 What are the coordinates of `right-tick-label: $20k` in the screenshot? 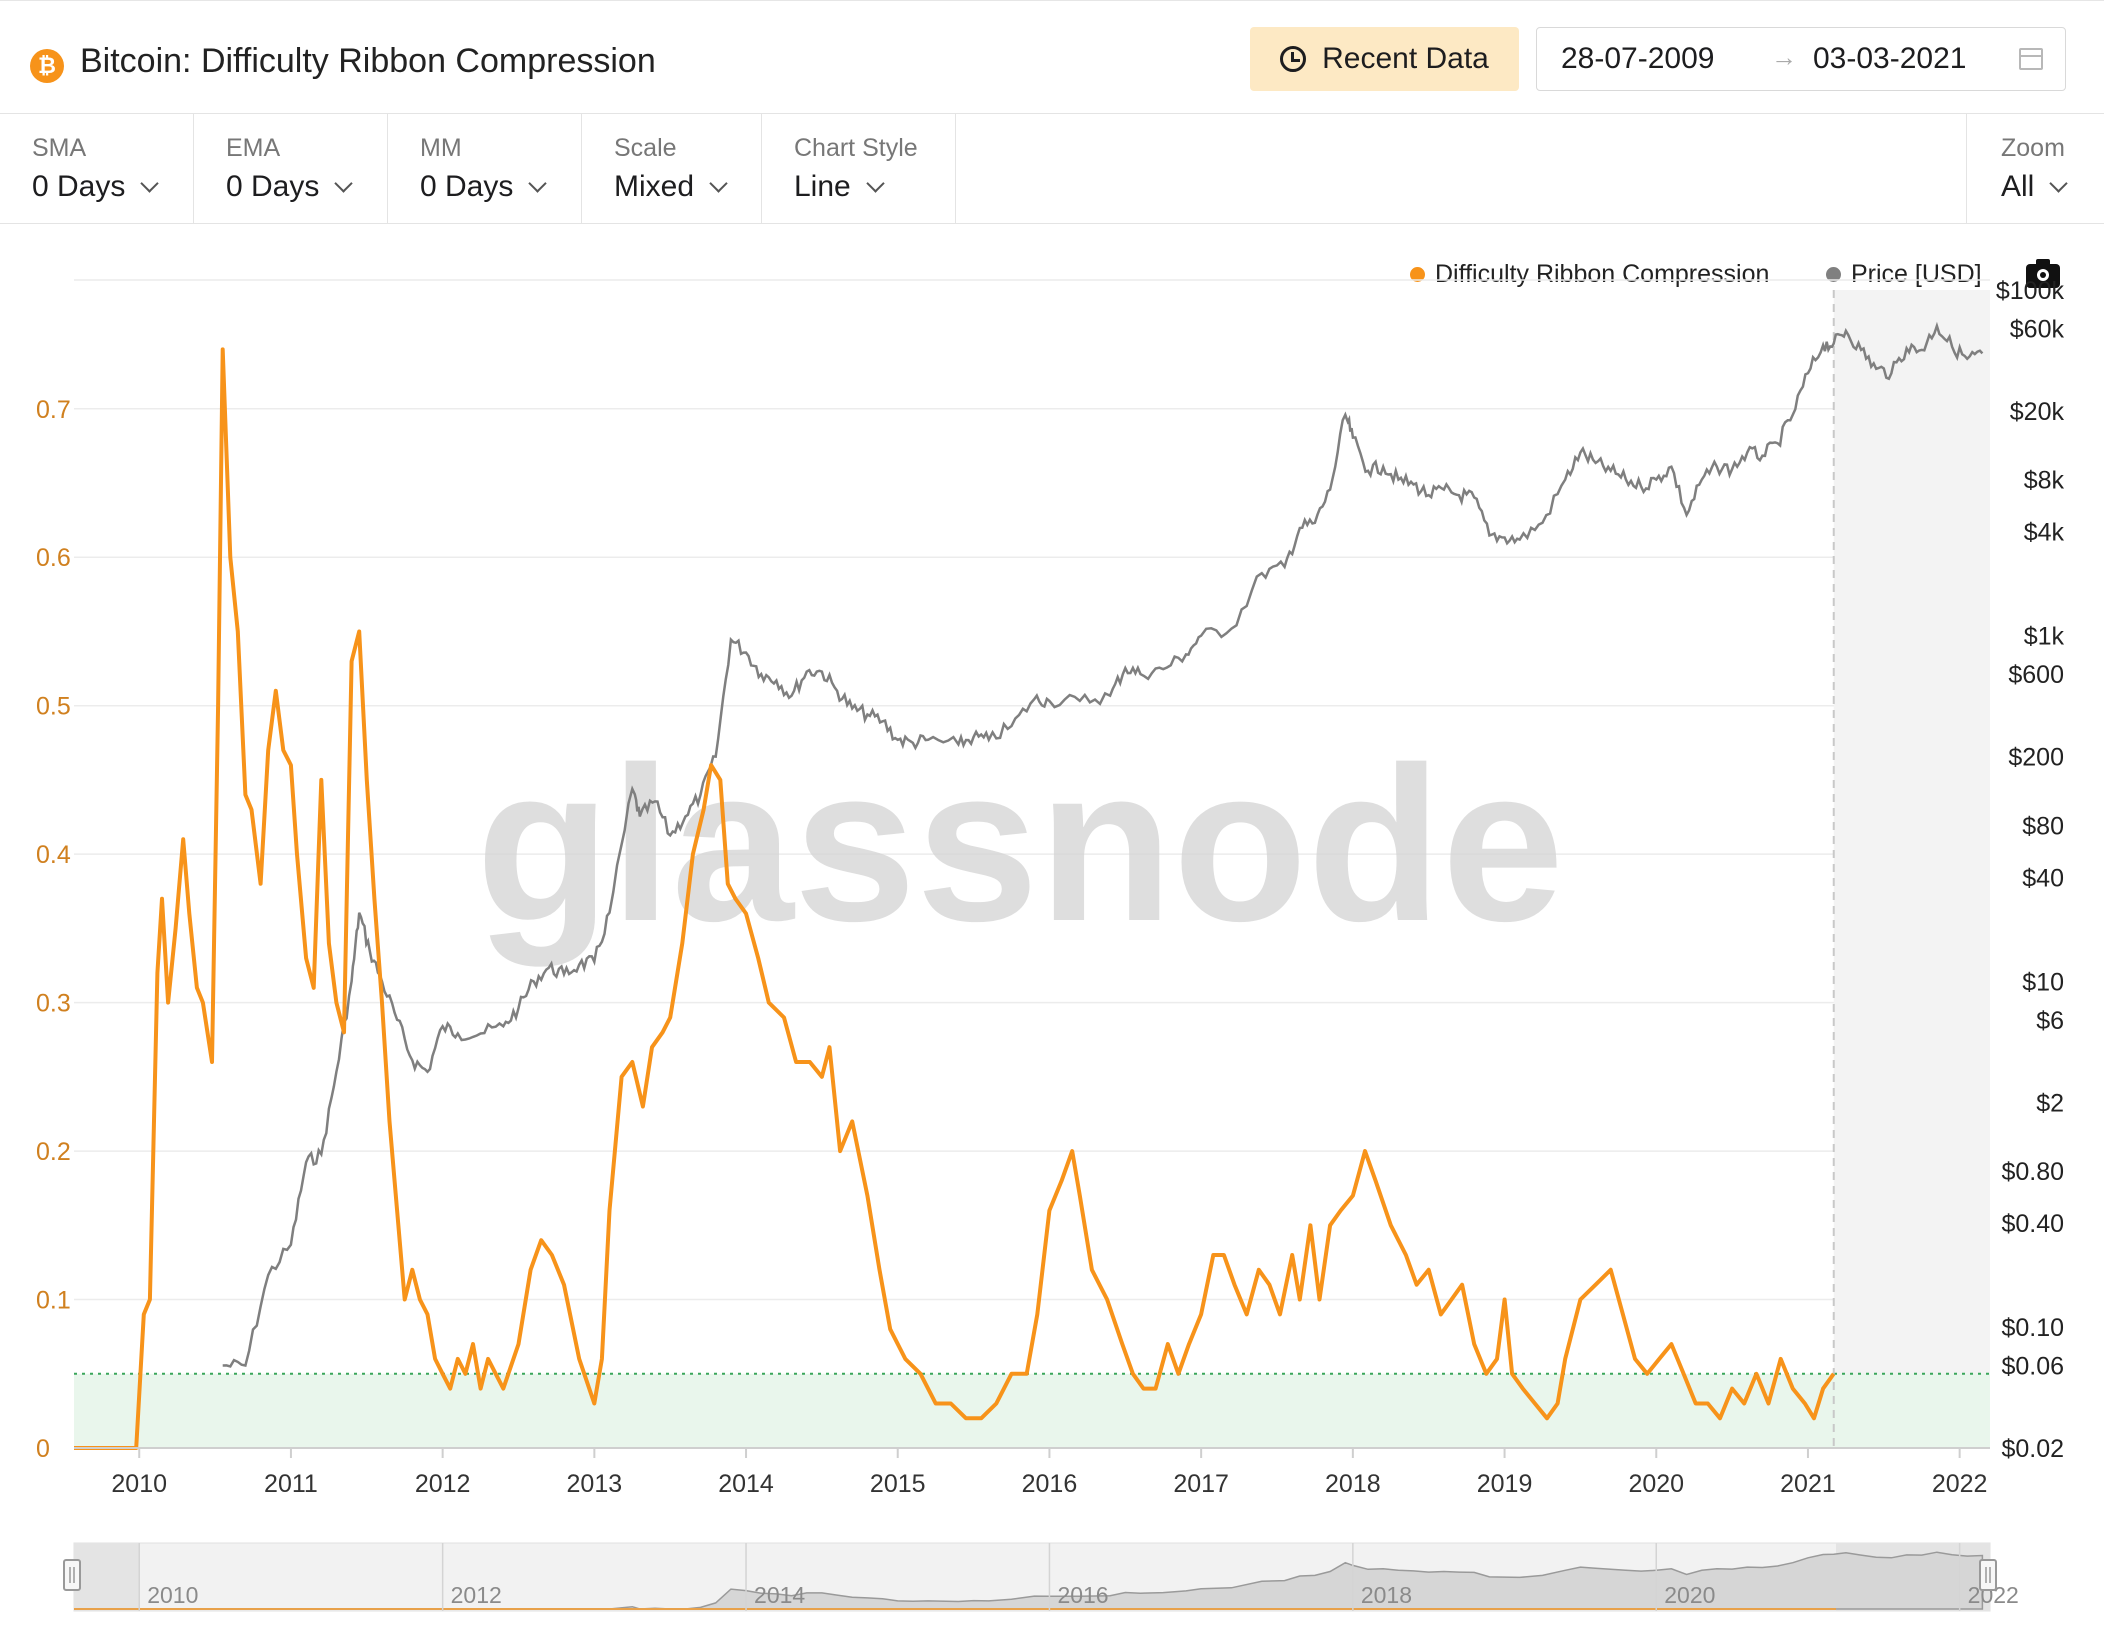 It's located at (2037, 412).